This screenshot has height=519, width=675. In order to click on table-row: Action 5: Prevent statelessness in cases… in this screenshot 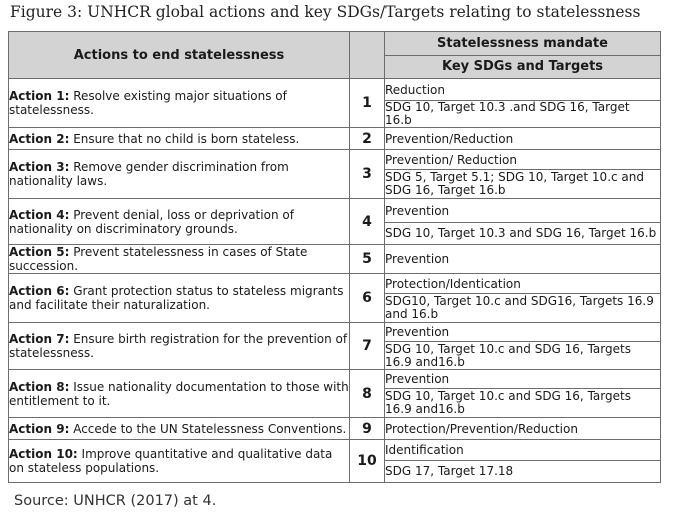, I will do `click(334, 259)`.